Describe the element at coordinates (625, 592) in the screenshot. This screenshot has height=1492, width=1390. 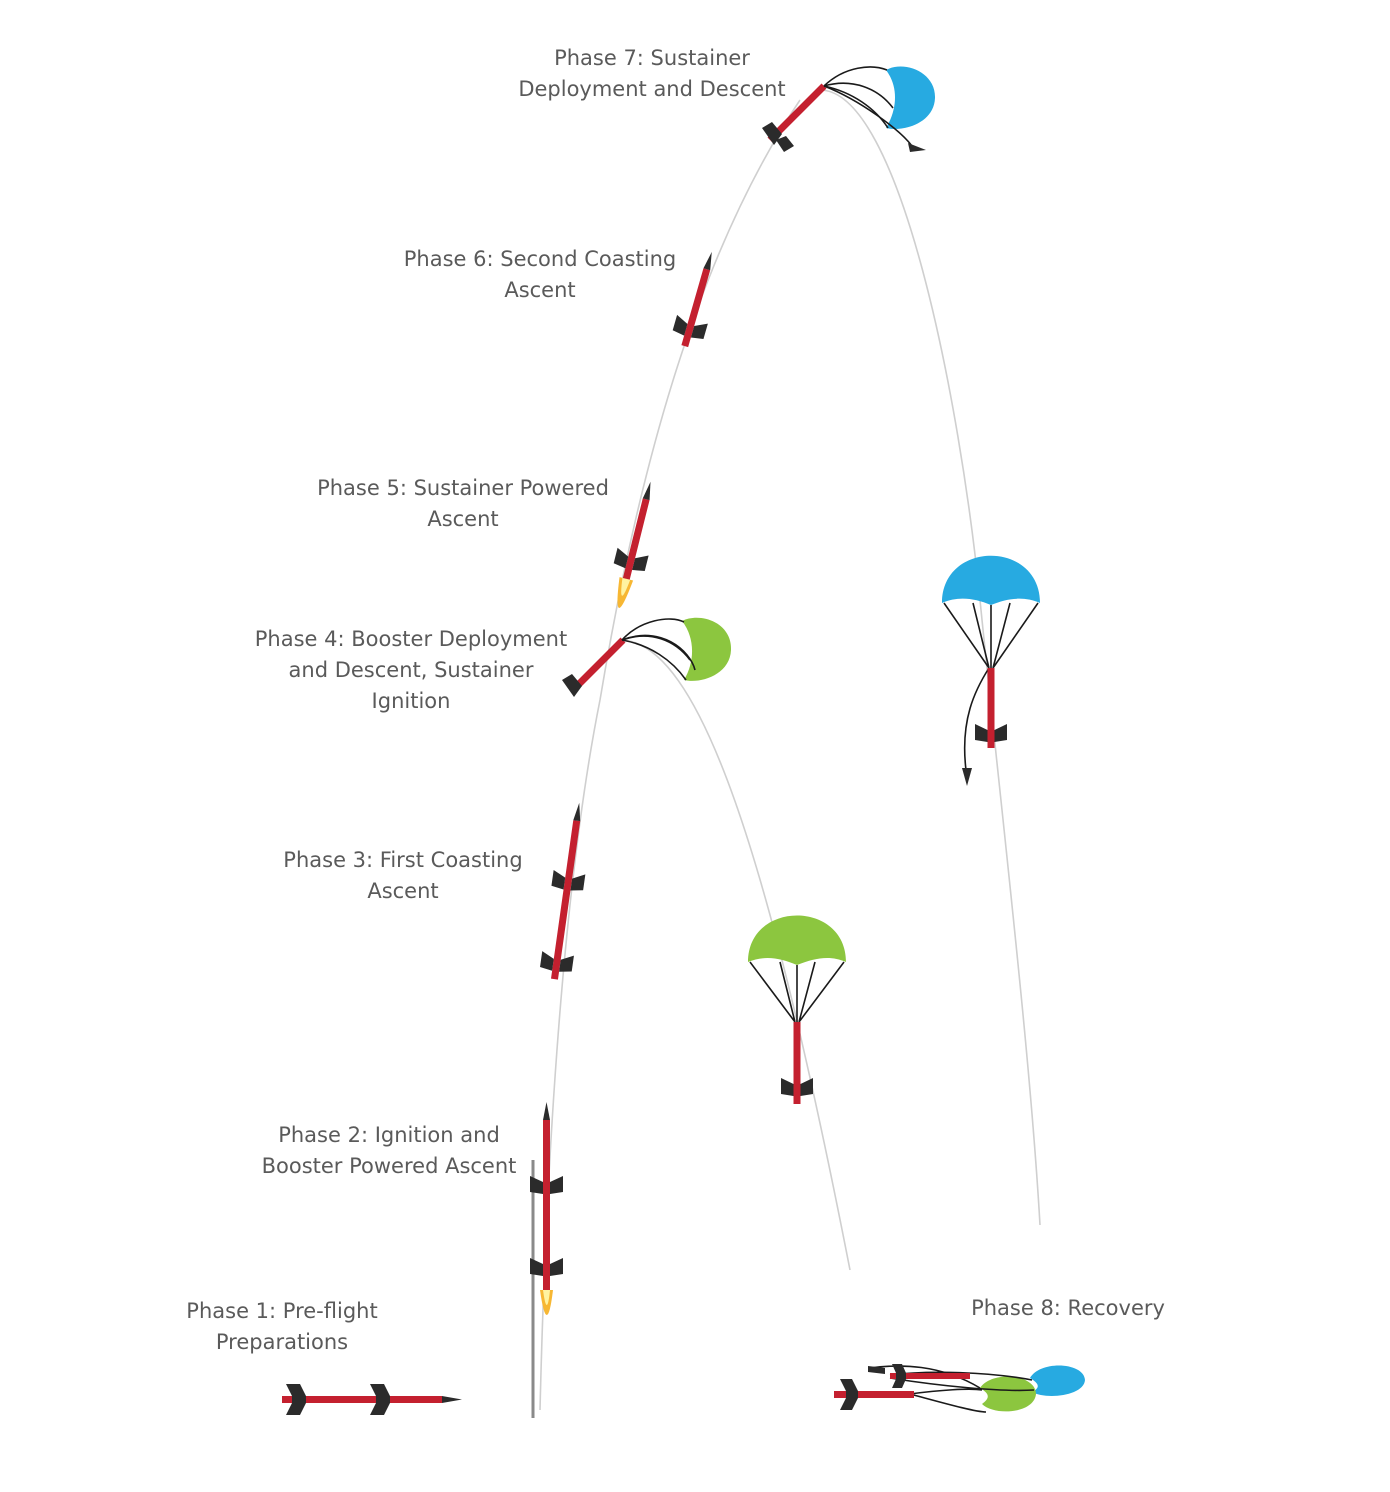
I see `flame-icon` at that location.